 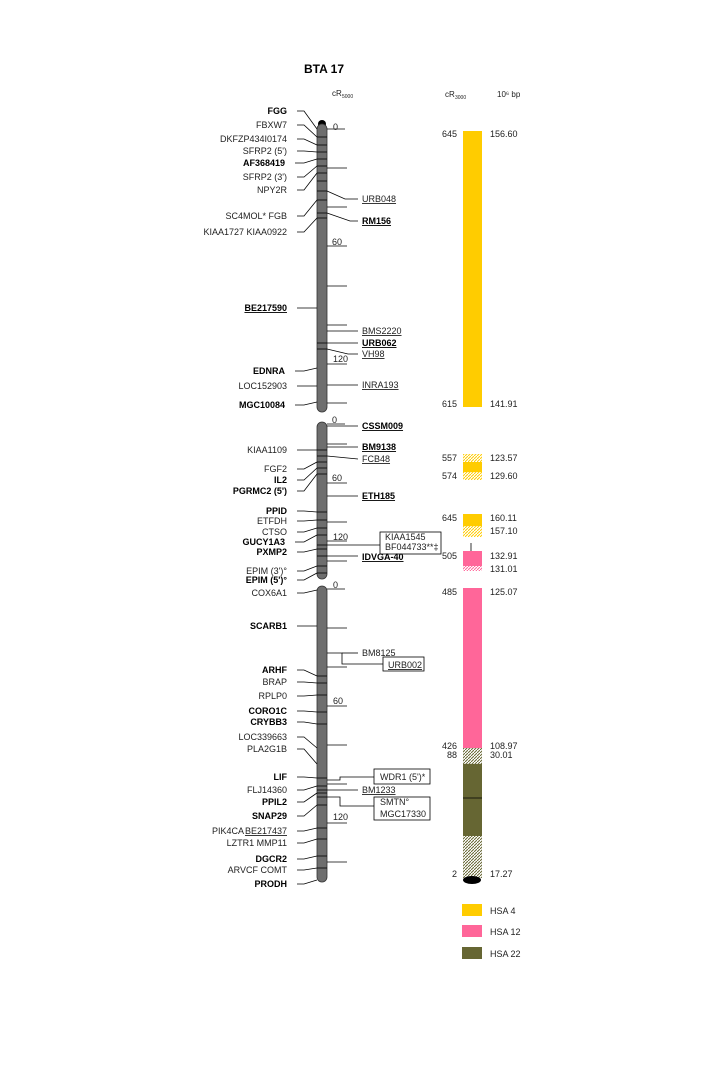 What do you see at coordinates (504, 134) in the screenshot?
I see `bp-label: 156.60` at bounding box center [504, 134].